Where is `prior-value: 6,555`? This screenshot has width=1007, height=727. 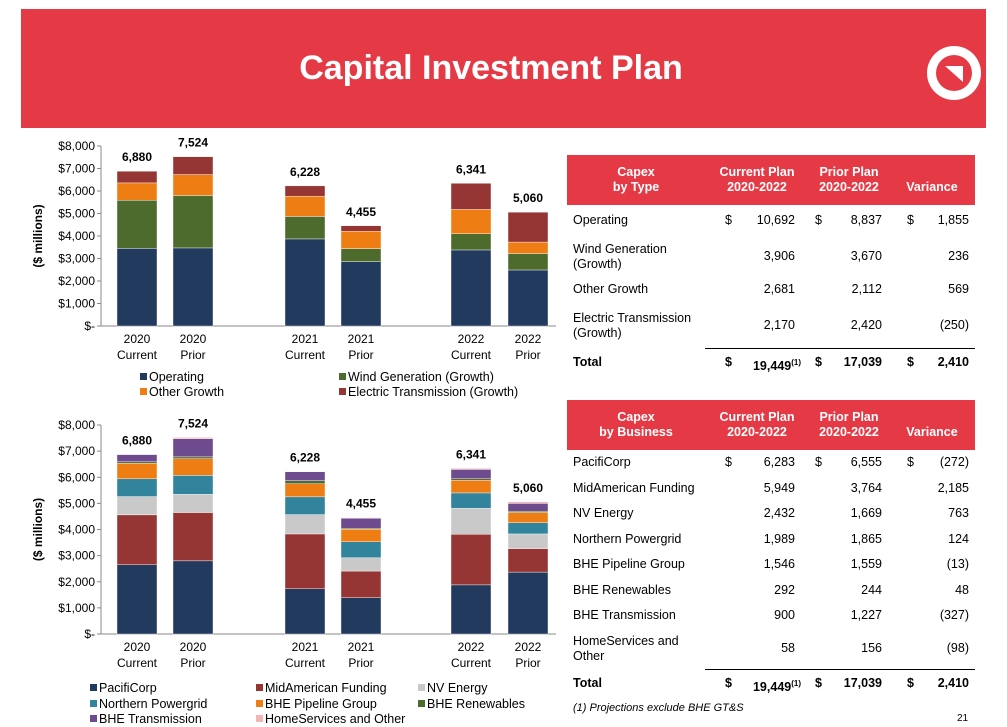 prior-value: 6,555 is located at coordinates (866, 462).